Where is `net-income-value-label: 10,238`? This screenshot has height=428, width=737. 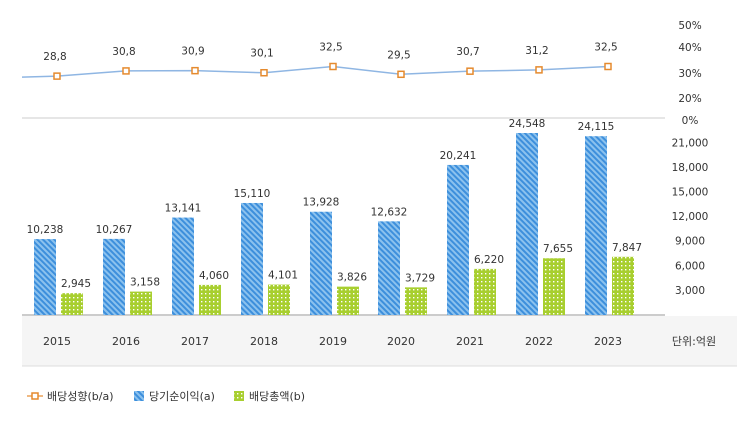 net-income-value-label: 10,238 is located at coordinates (45, 230).